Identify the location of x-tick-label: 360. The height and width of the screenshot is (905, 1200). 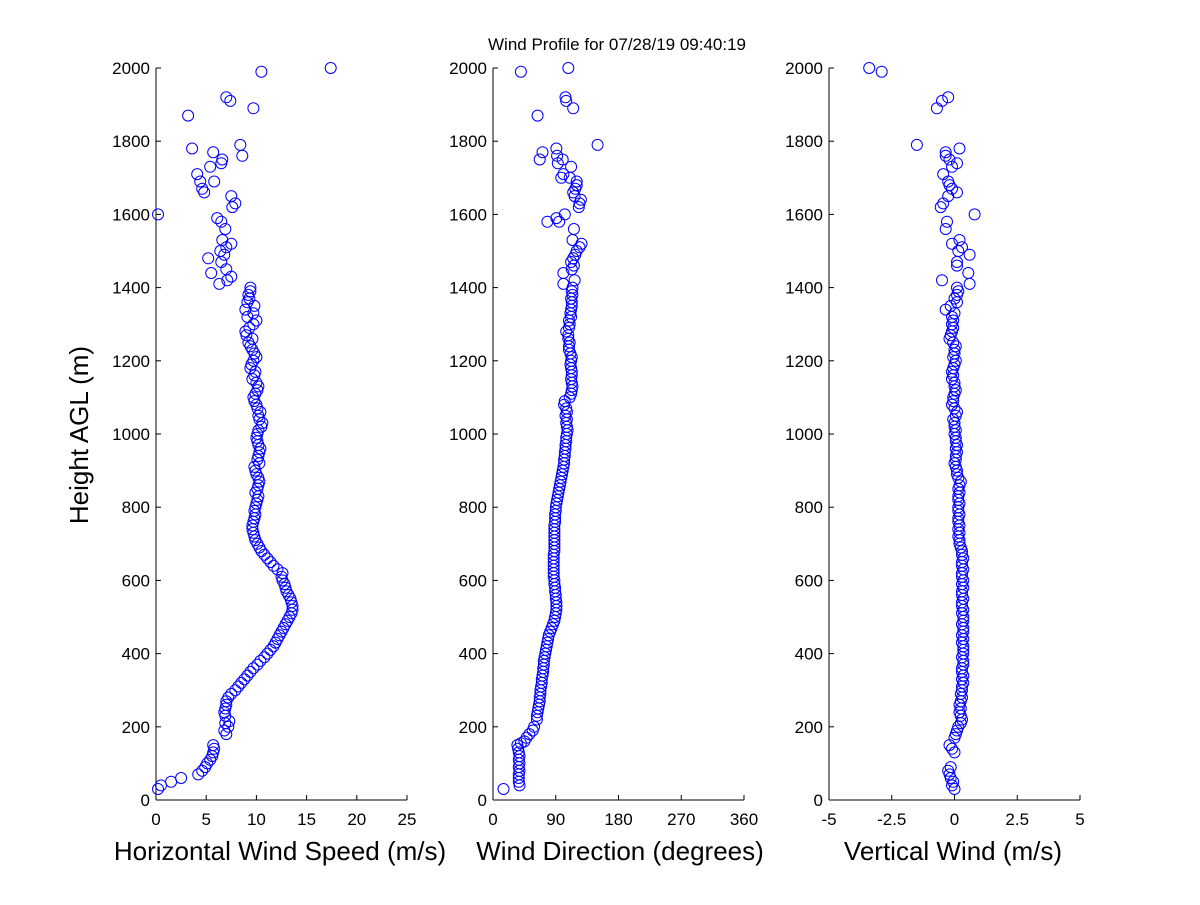
(744, 819).